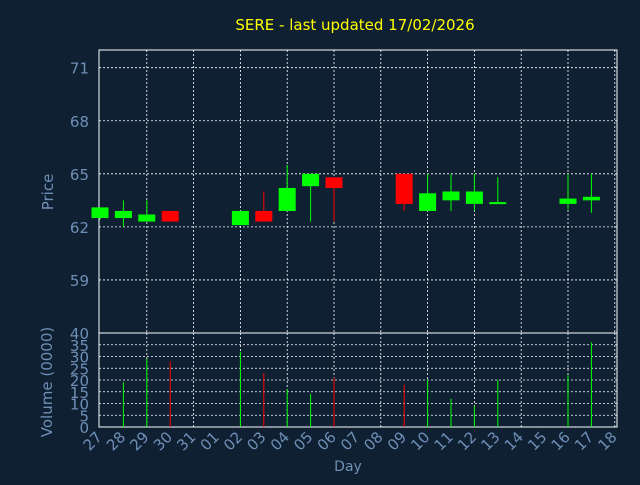 The width and height of the screenshot is (640, 485). What do you see at coordinates (467, 441) in the screenshot?
I see `x-tick-label: 12` at bounding box center [467, 441].